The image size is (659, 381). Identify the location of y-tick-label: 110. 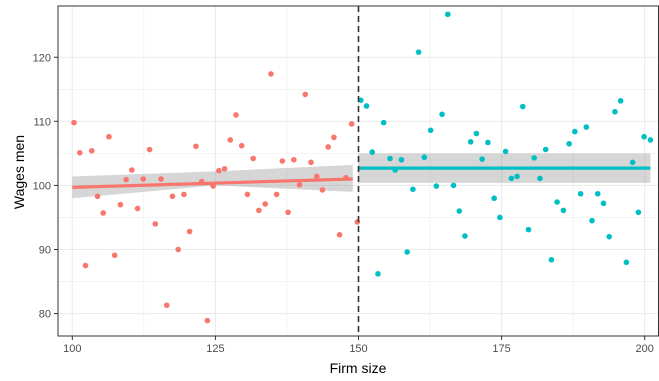
(42, 122).